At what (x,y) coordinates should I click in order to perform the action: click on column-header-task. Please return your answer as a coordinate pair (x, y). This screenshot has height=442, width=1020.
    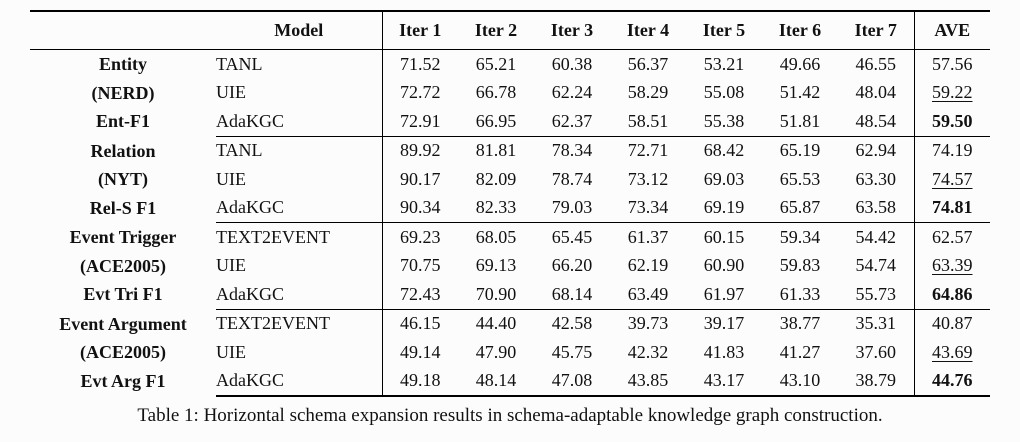
    Looking at the image, I should click on (123, 30).